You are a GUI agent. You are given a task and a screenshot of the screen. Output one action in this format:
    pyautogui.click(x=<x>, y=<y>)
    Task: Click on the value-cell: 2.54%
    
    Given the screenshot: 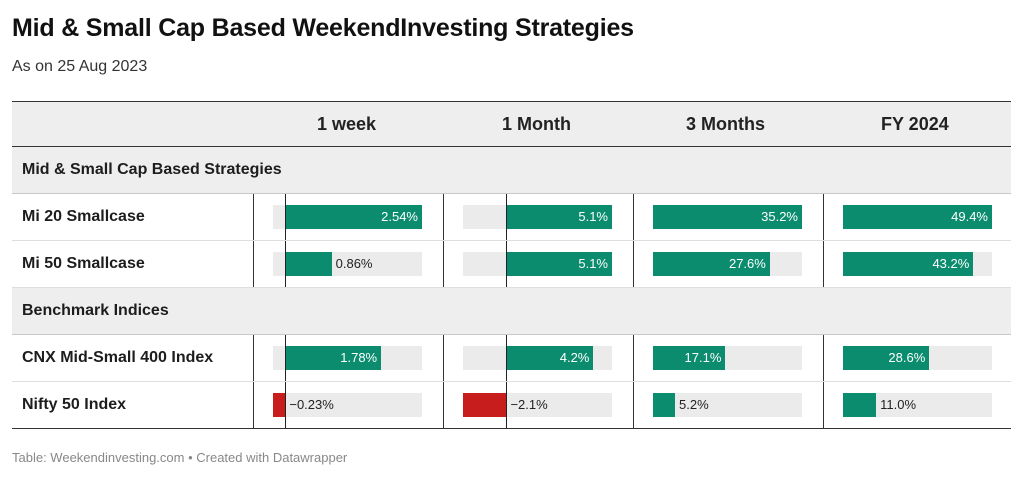 What is the action you would take?
    pyautogui.click(x=347, y=217)
    